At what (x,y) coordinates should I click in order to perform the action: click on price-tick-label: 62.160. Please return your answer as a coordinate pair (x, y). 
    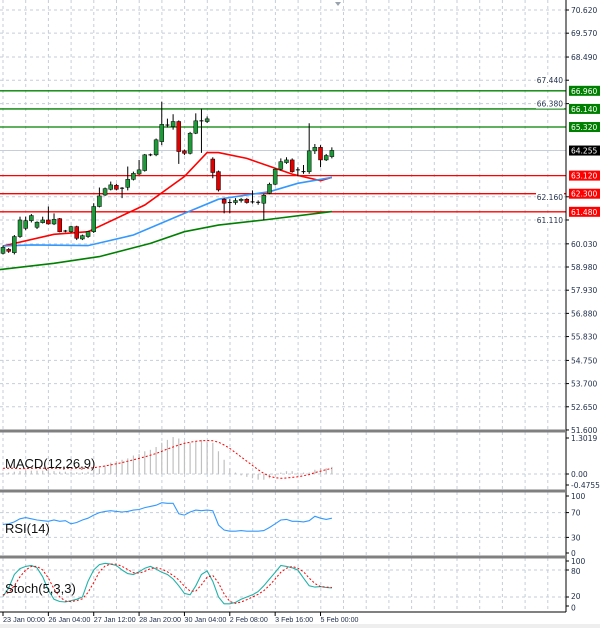
    Looking at the image, I should click on (550, 197).